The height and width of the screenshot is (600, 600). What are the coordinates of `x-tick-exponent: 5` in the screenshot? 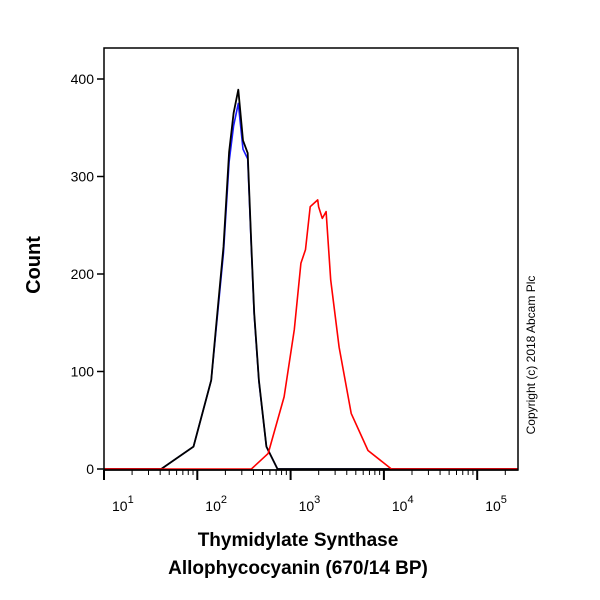 It's located at (504, 500).